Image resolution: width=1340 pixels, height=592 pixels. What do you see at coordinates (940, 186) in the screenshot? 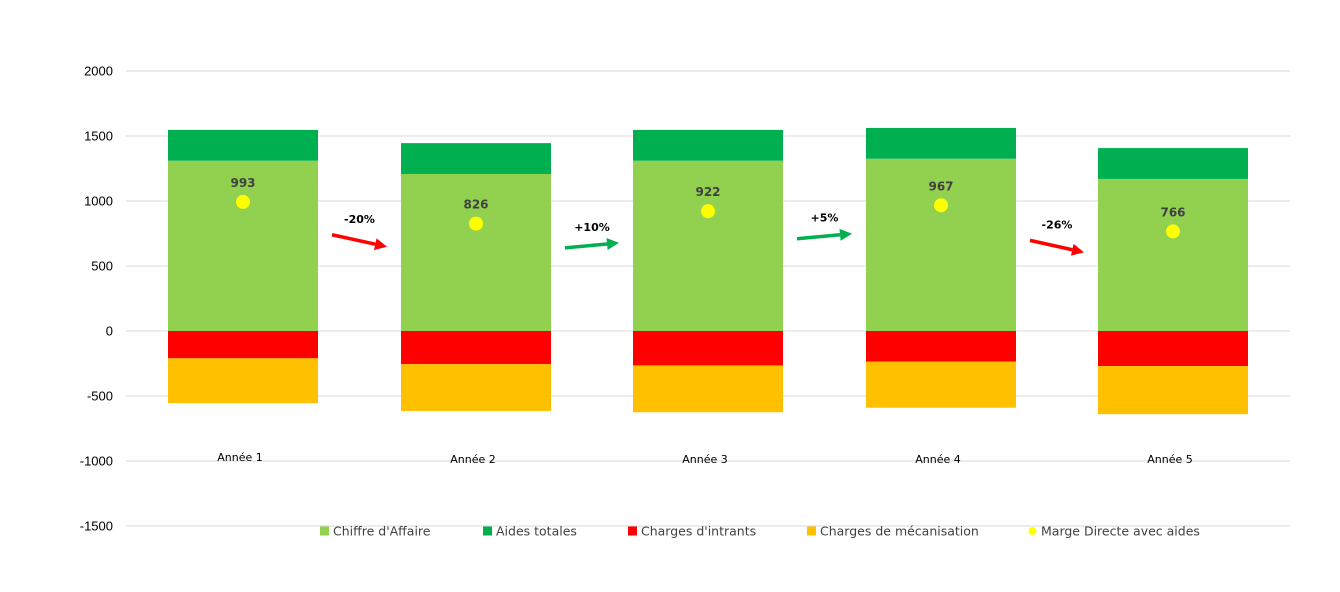
I see `data-label: 967` at bounding box center [940, 186].